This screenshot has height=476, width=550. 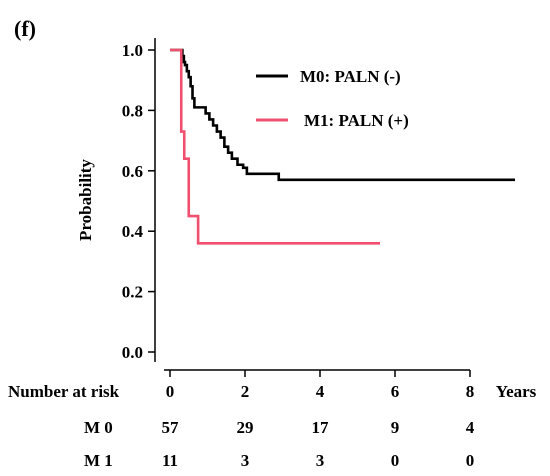 What do you see at coordinates (245, 391) in the screenshot?
I see `x-tick-label: 2` at bounding box center [245, 391].